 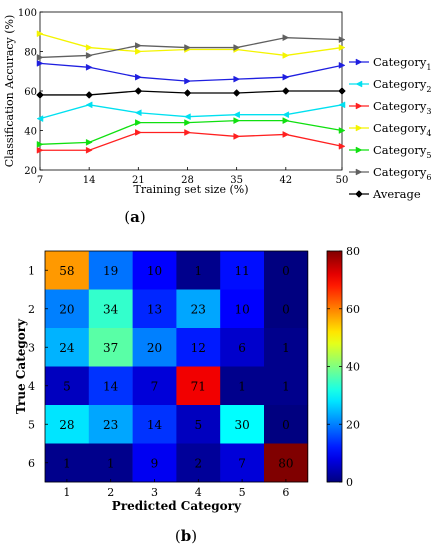 I want to click on y-axis-label: Classification Accuracy (%), so click(x=9, y=91).